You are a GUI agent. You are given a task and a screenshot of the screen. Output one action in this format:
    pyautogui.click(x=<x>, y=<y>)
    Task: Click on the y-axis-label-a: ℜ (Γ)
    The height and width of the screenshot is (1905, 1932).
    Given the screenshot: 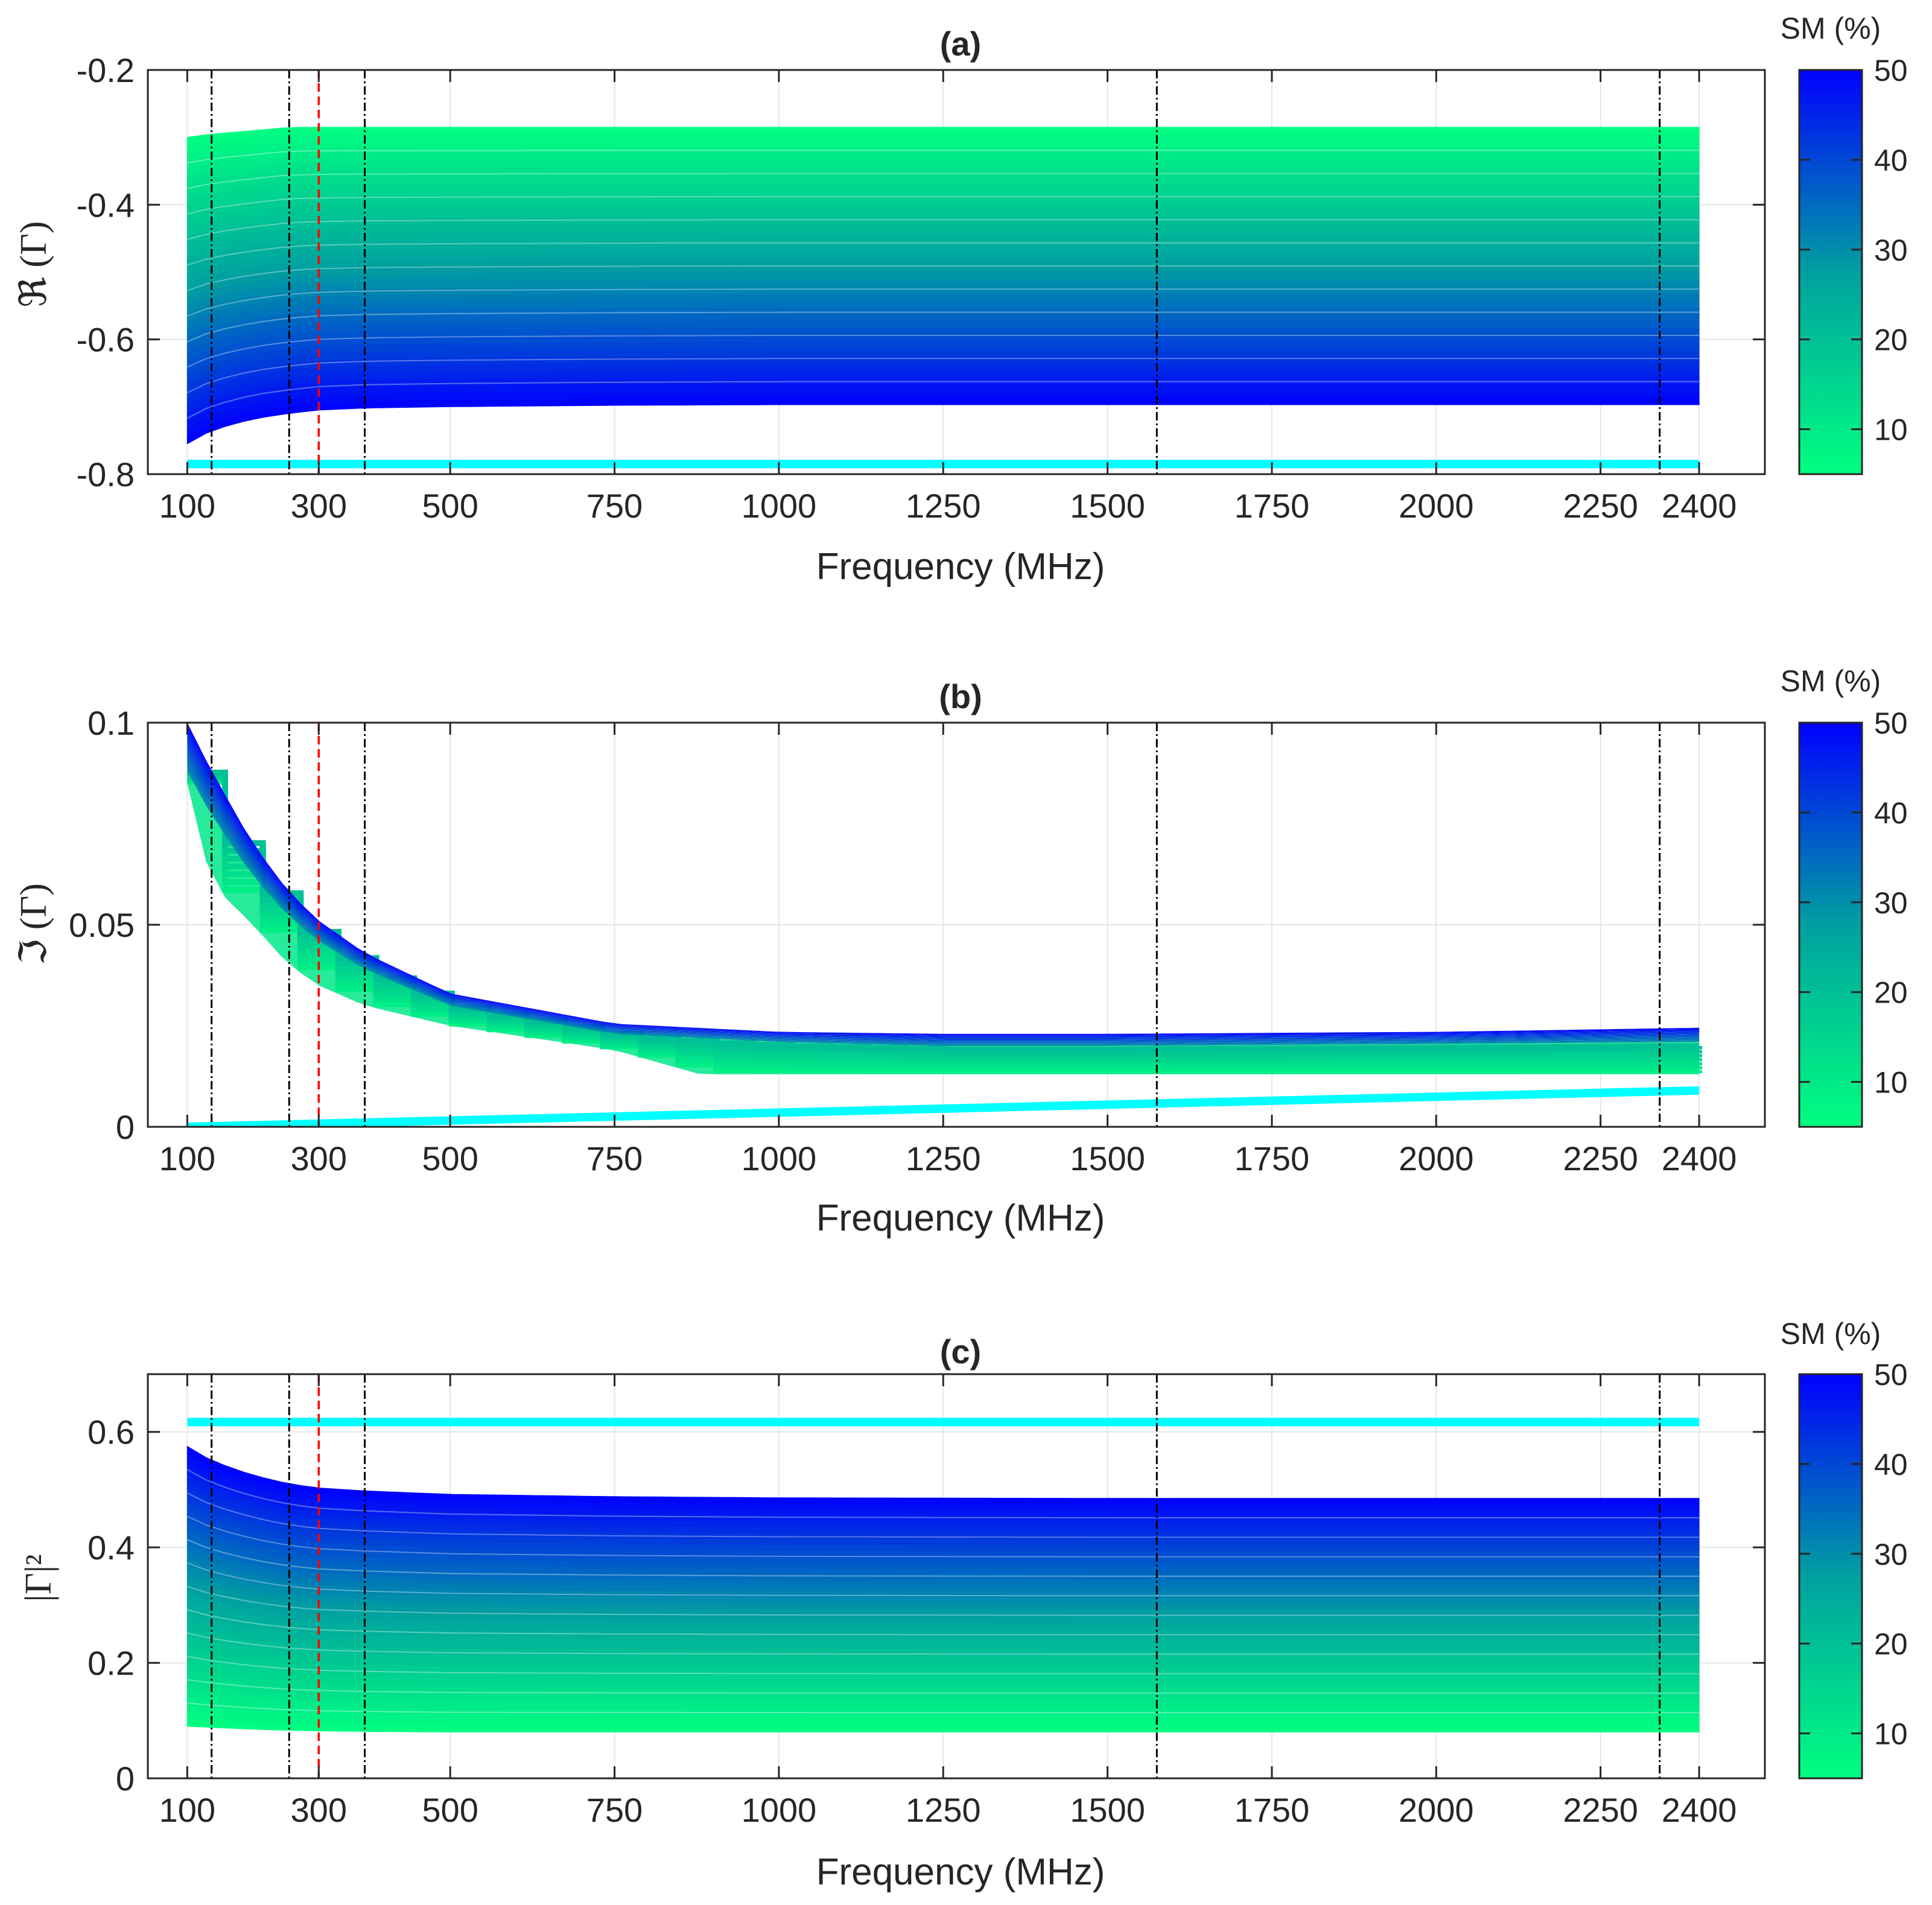 What is the action you would take?
    pyautogui.click(x=33, y=264)
    